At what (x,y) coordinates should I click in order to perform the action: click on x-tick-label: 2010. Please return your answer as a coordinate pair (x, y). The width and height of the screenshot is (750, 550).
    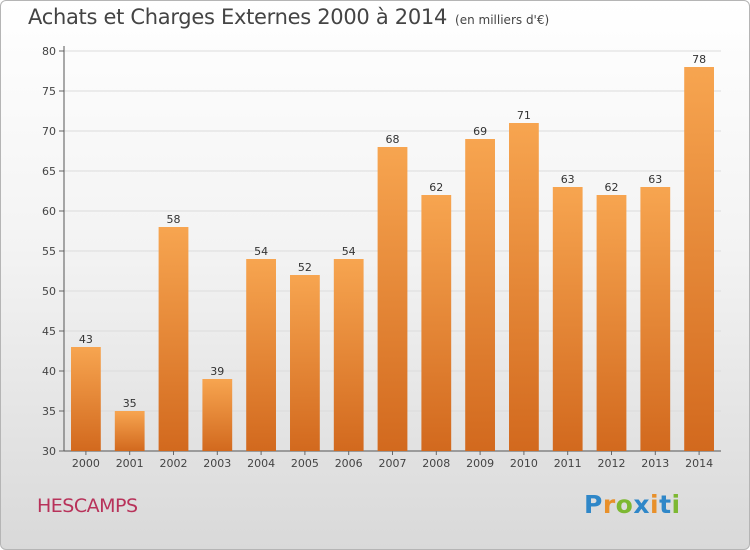
    Looking at the image, I should click on (524, 463).